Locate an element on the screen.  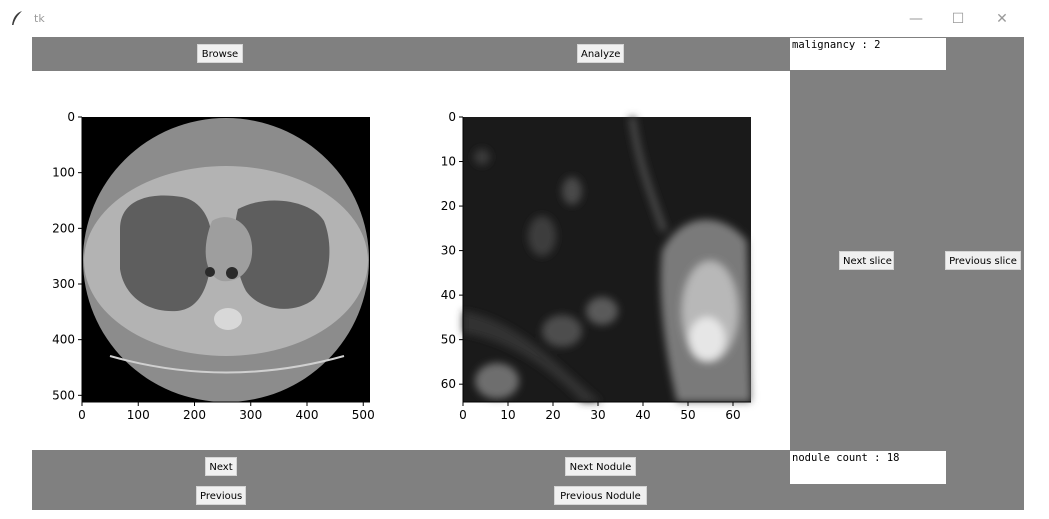
next-slice-button: Next slice is located at coordinates (866, 260).